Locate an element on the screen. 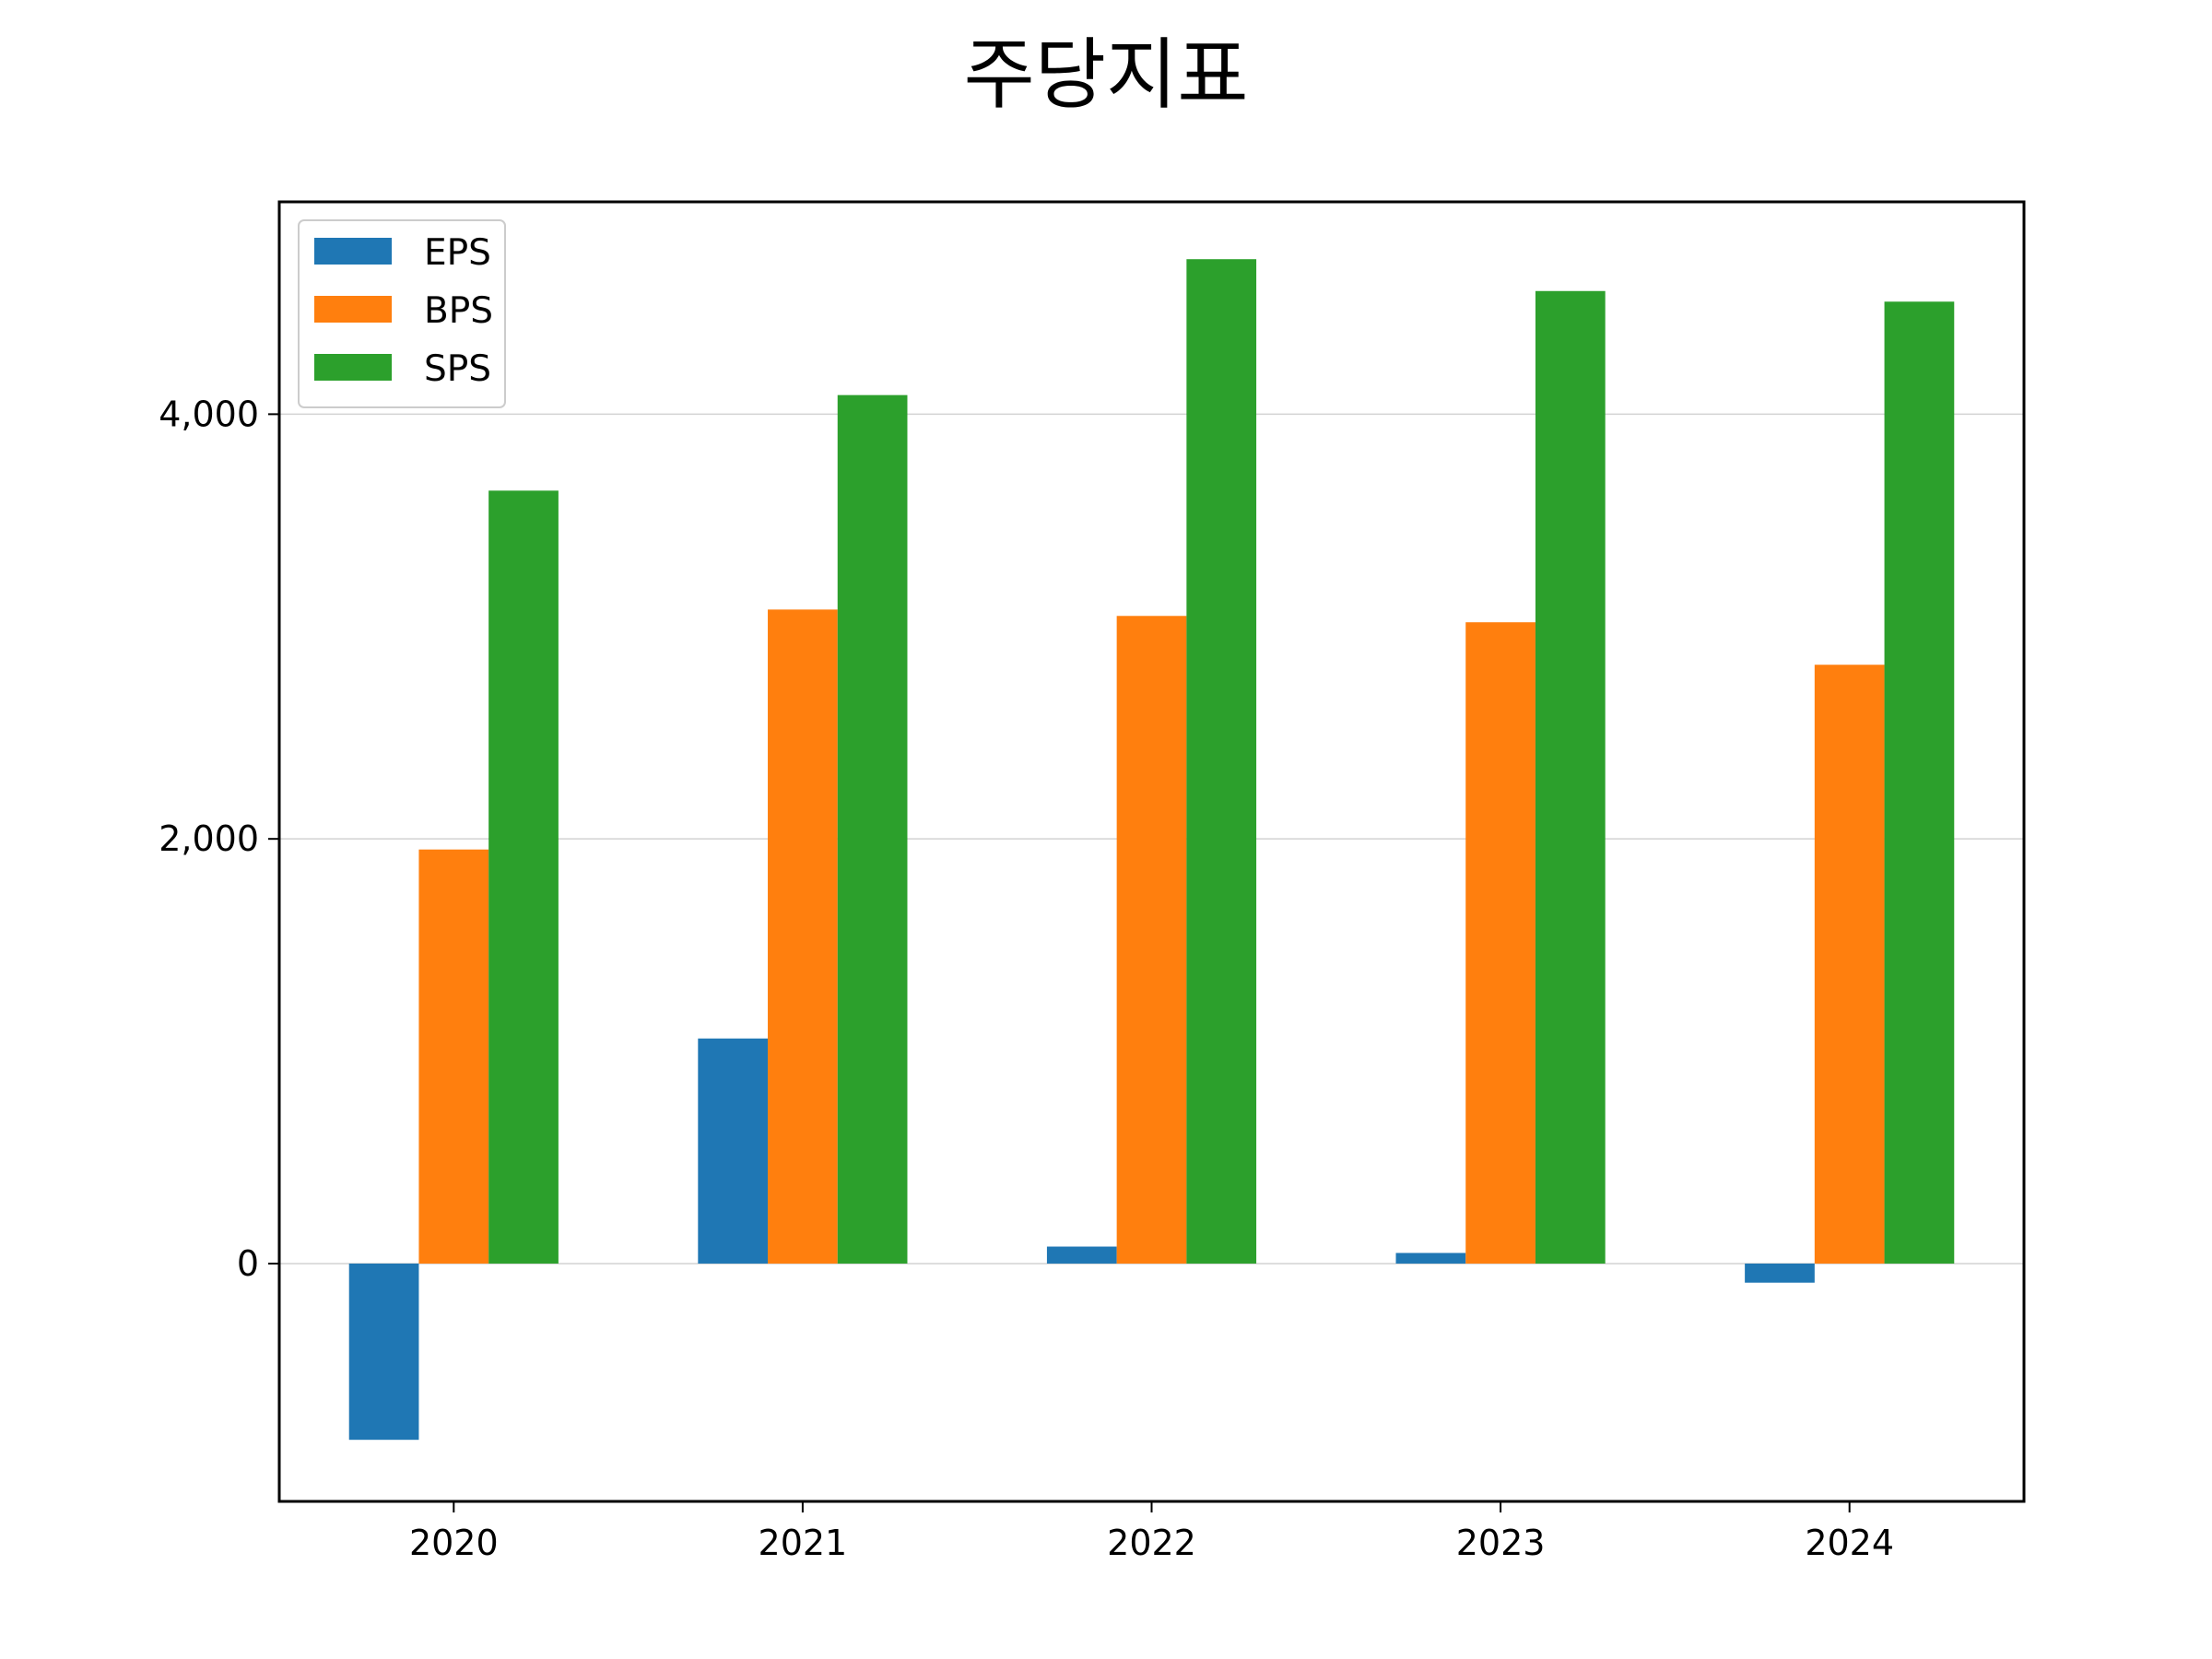 The width and height of the screenshot is (2212, 1659). bar-eps-2024 is located at coordinates (1780, 1273).